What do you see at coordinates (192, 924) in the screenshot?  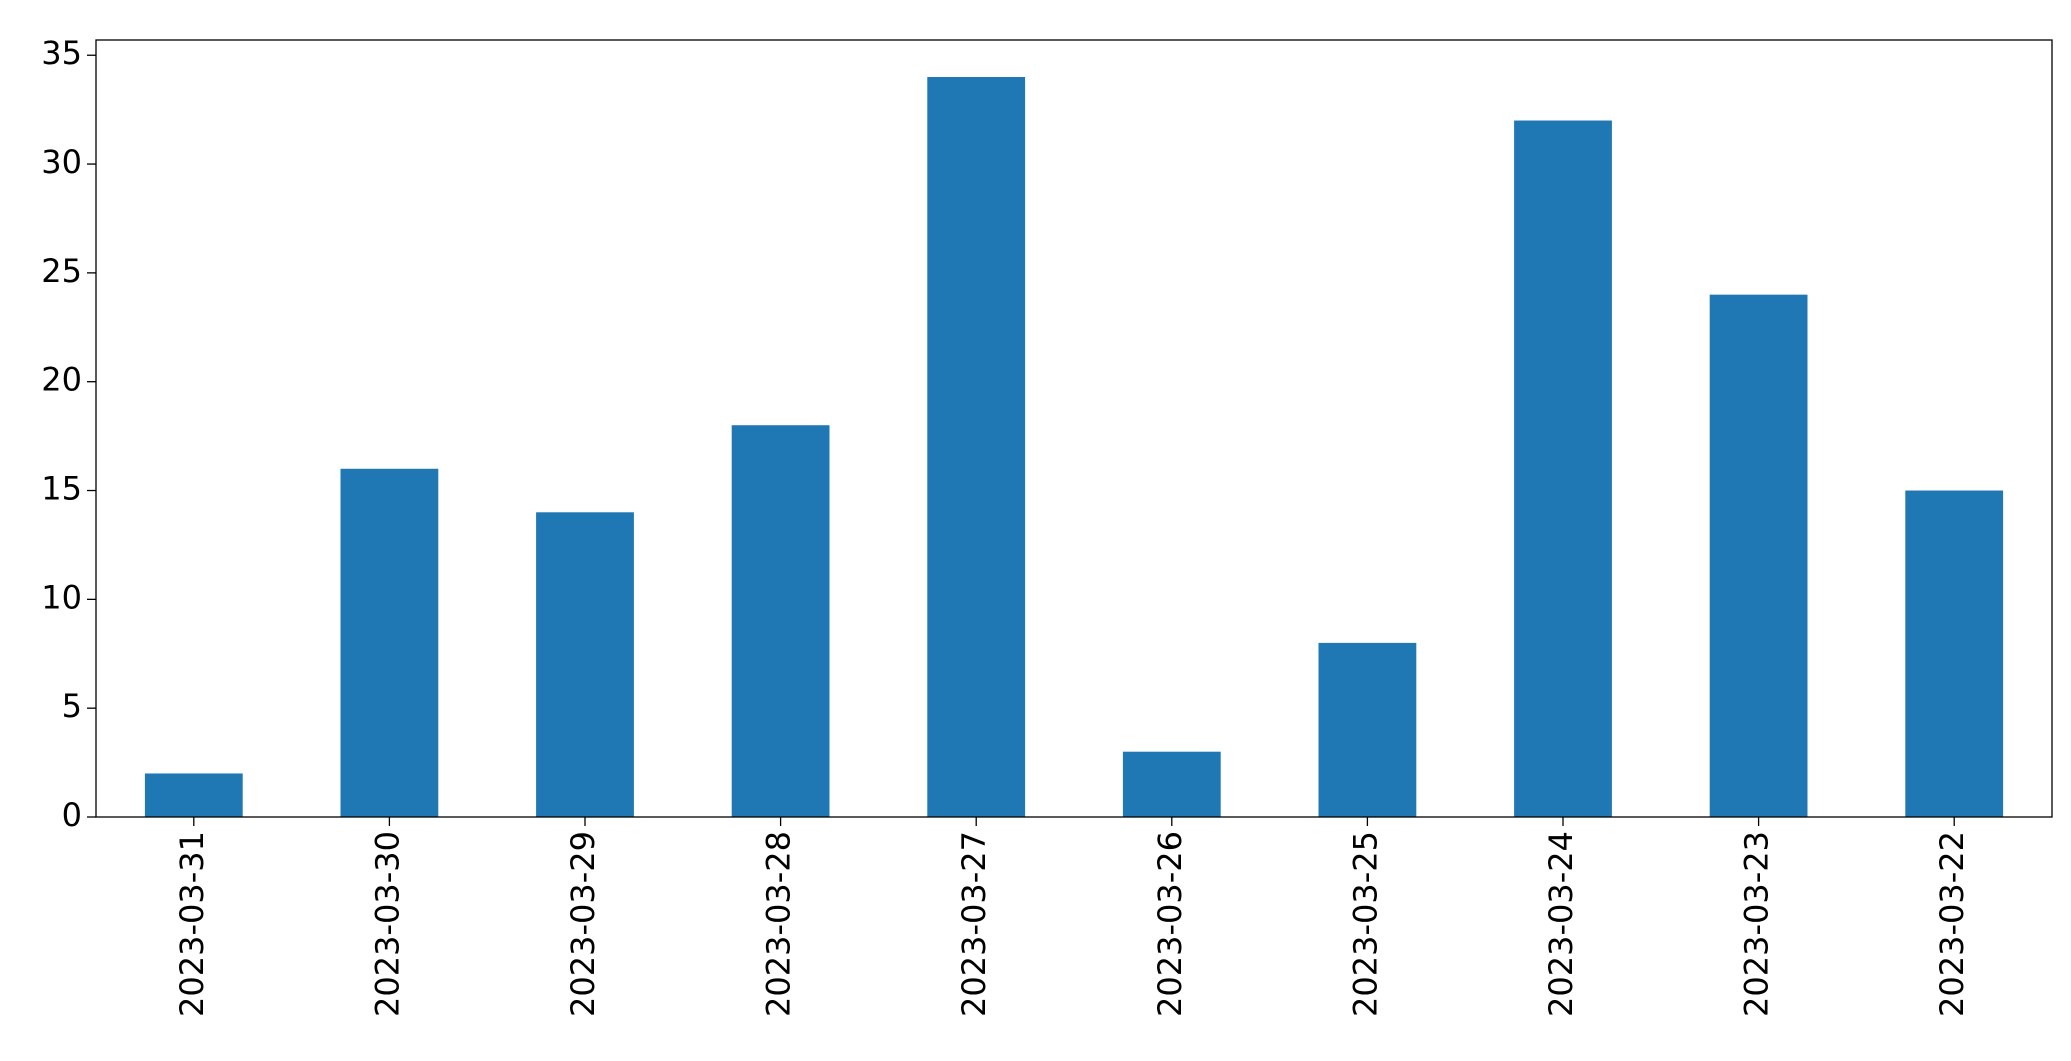 I see `x-tick-label: 2023-03-31` at bounding box center [192, 924].